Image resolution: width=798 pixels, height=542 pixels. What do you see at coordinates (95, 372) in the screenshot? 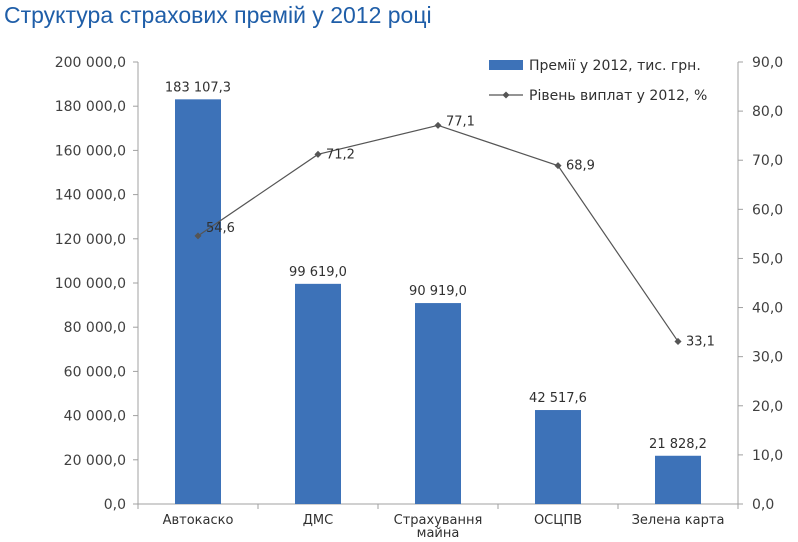
I see `left-tick-label: 60 000,0` at bounding box center [95, 372].